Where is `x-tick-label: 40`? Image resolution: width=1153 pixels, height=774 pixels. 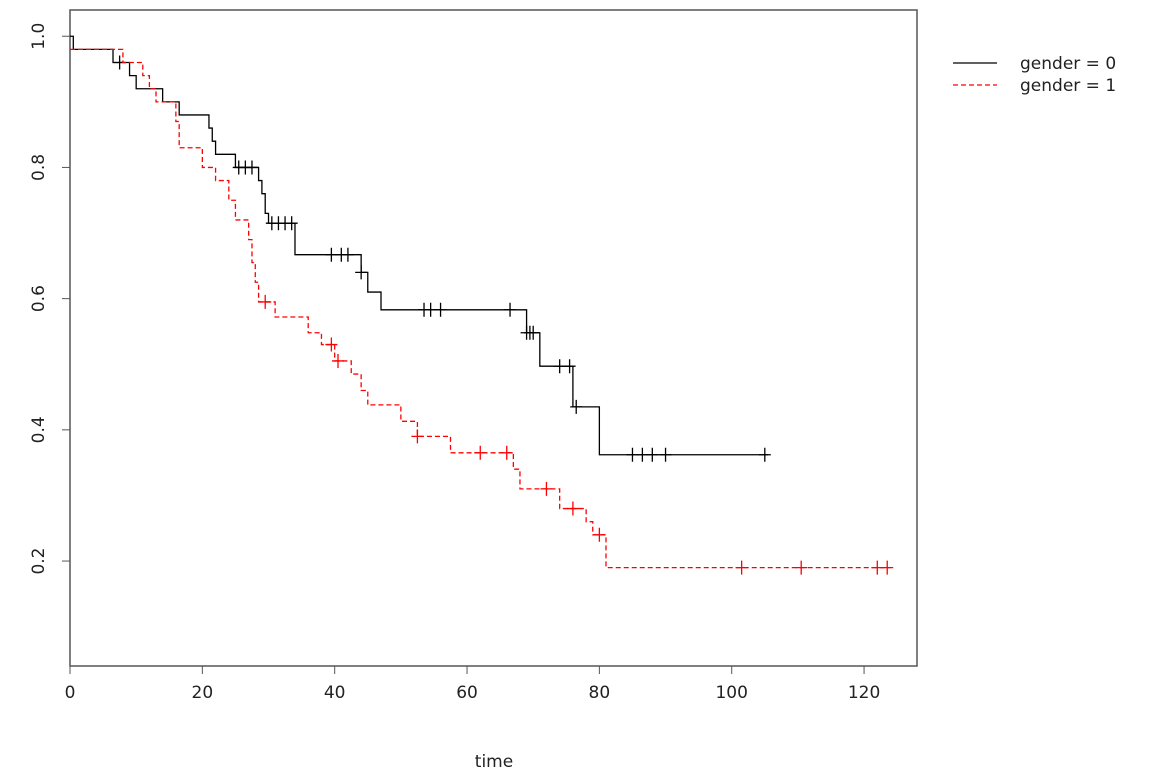
x-tick-label: 40 is located at coordinates (335, 693).